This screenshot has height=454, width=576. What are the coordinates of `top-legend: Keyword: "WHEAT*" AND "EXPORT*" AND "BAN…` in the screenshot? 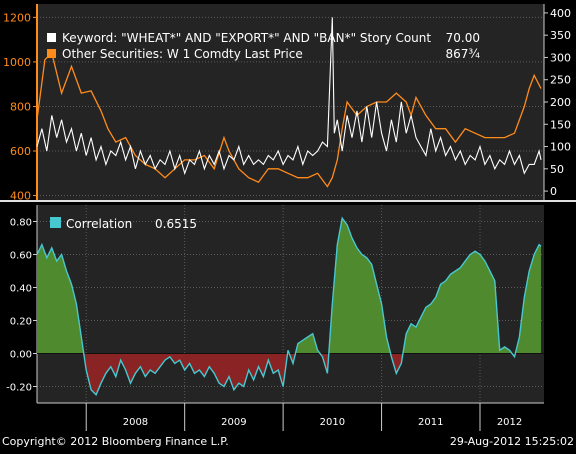 It's located at (263, 46).